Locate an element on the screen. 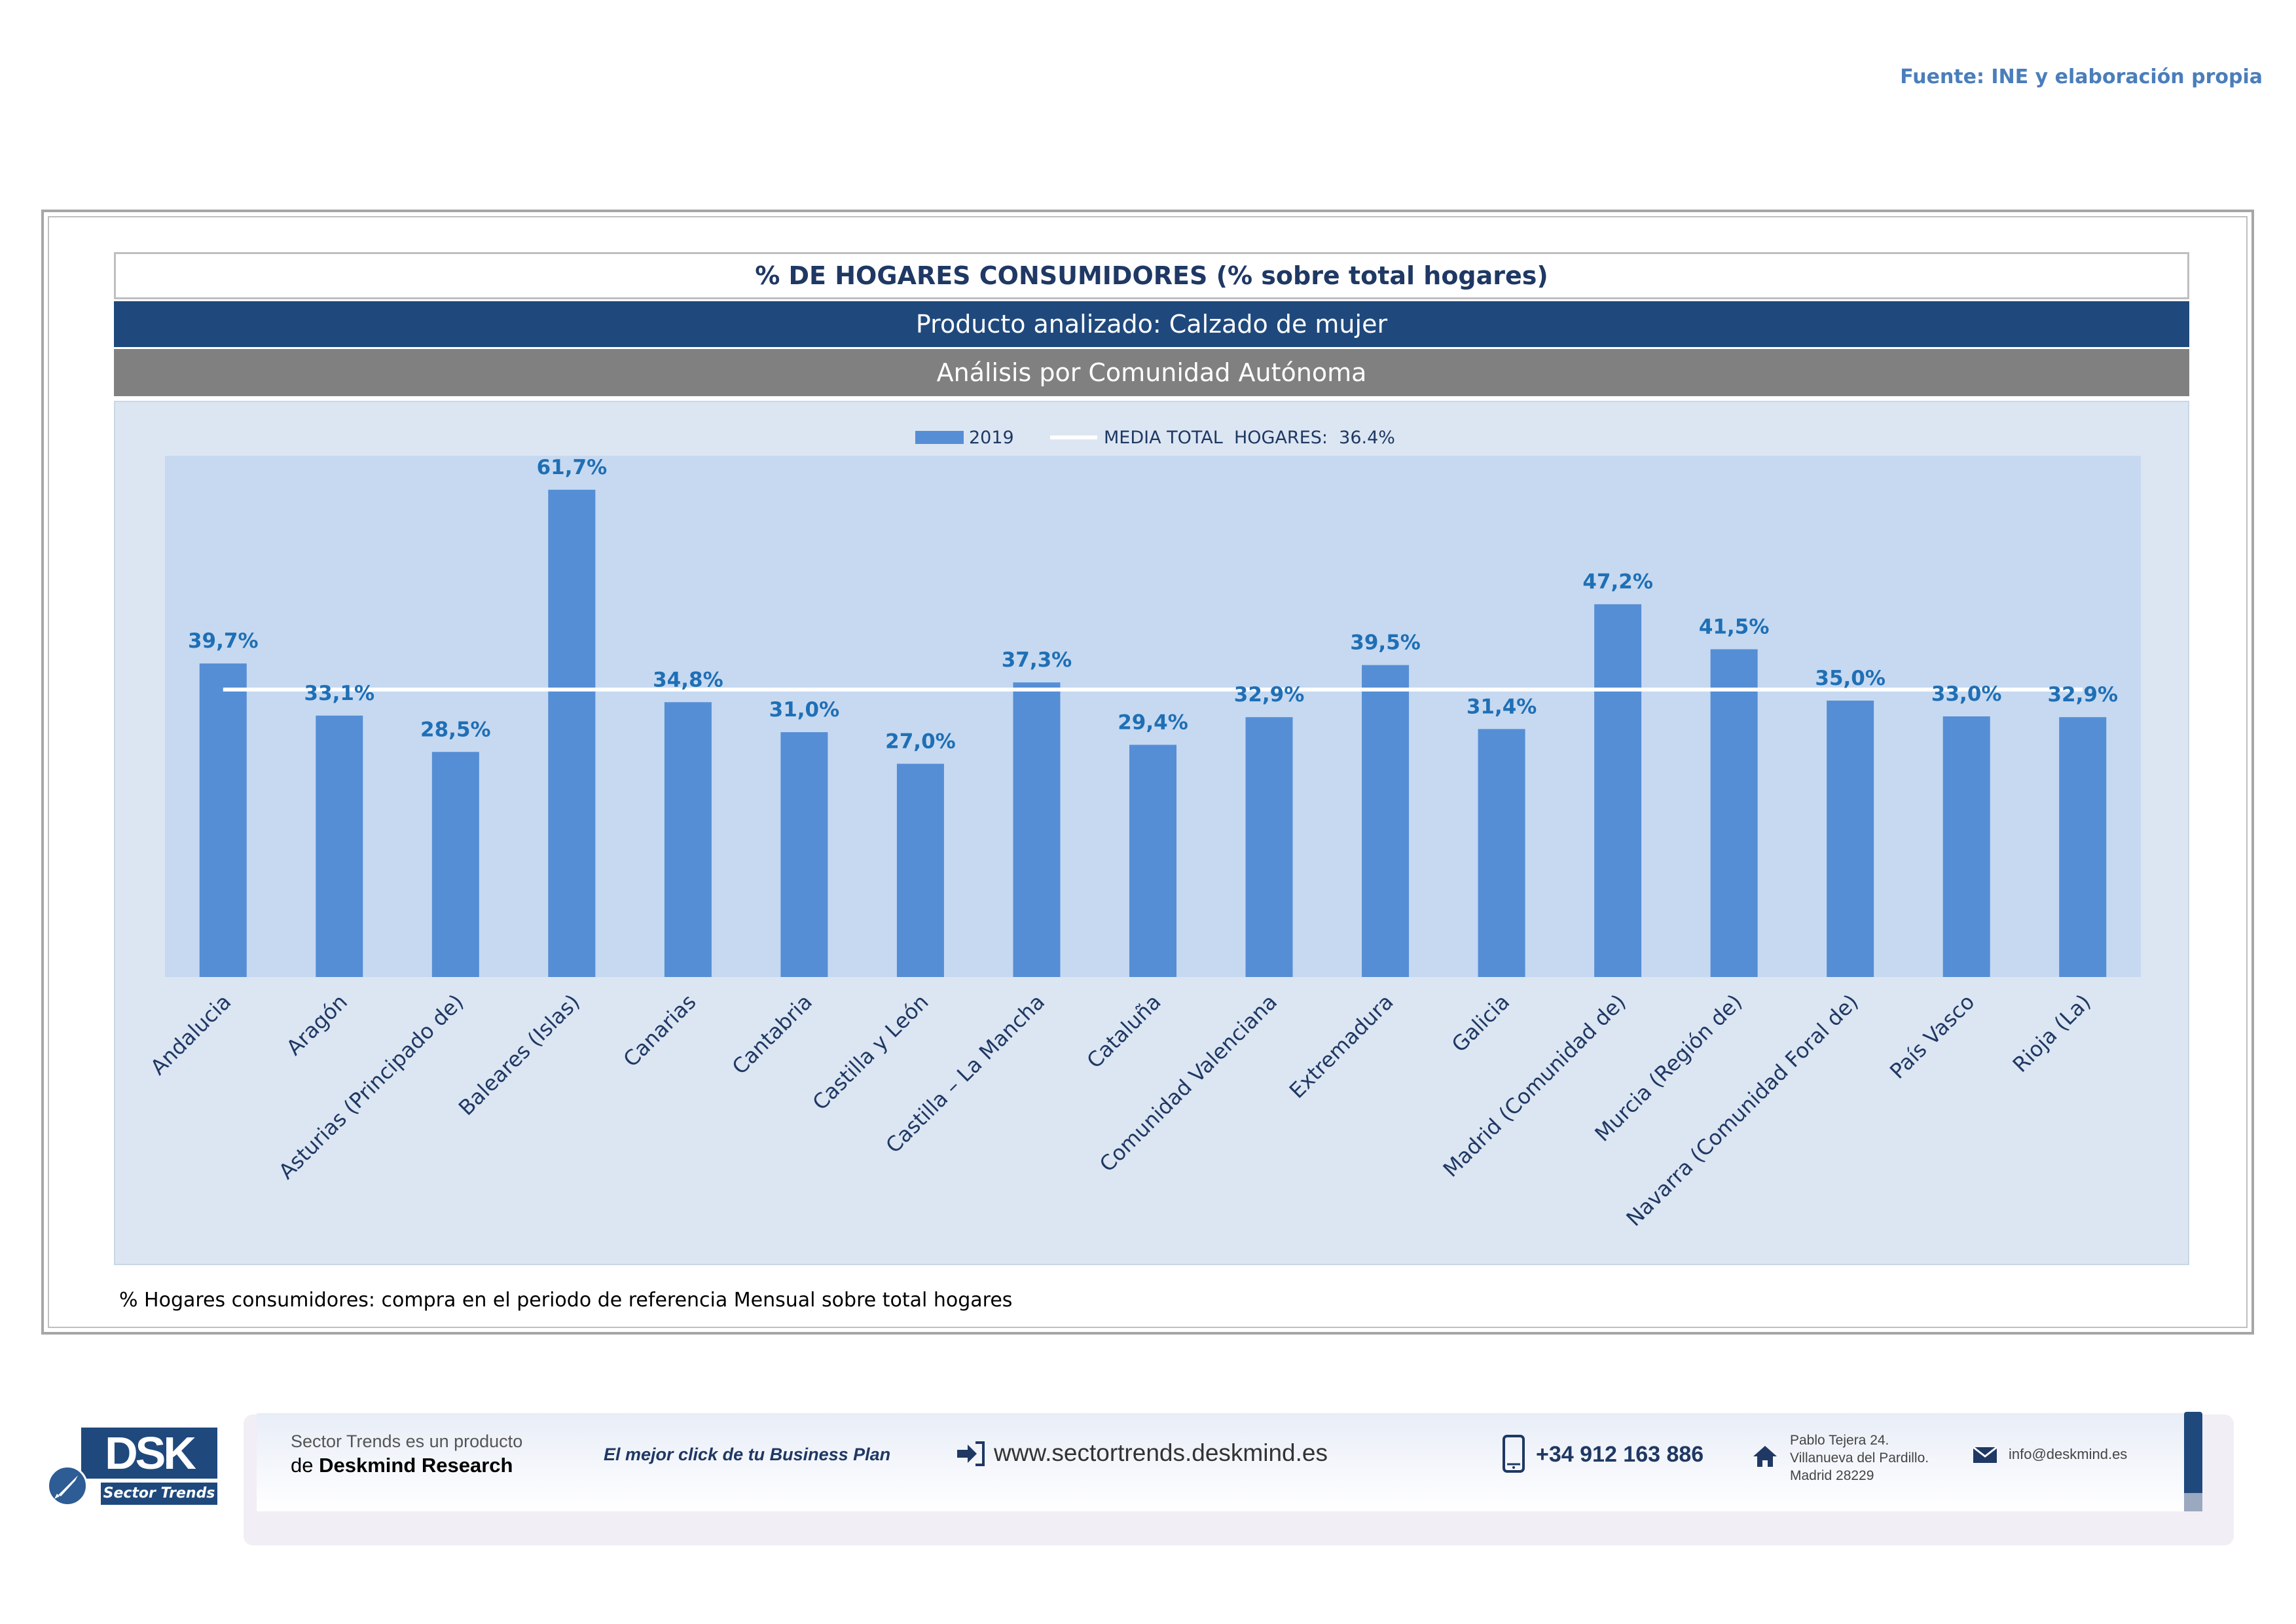 This screenshot has height=1624, width=2296. category-label: Madrid (Comunidad de) is located at coordinates (1534, 1085).